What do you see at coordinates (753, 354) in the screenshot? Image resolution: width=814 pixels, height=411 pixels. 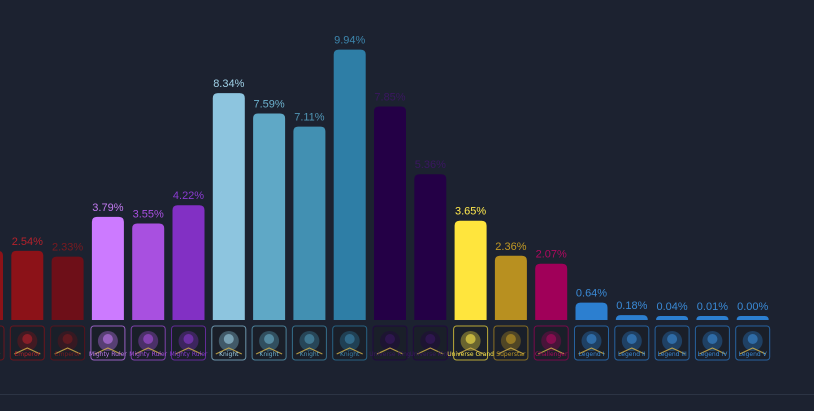 I see `icon-caption: Legend V` at bounding box center [753, 354].